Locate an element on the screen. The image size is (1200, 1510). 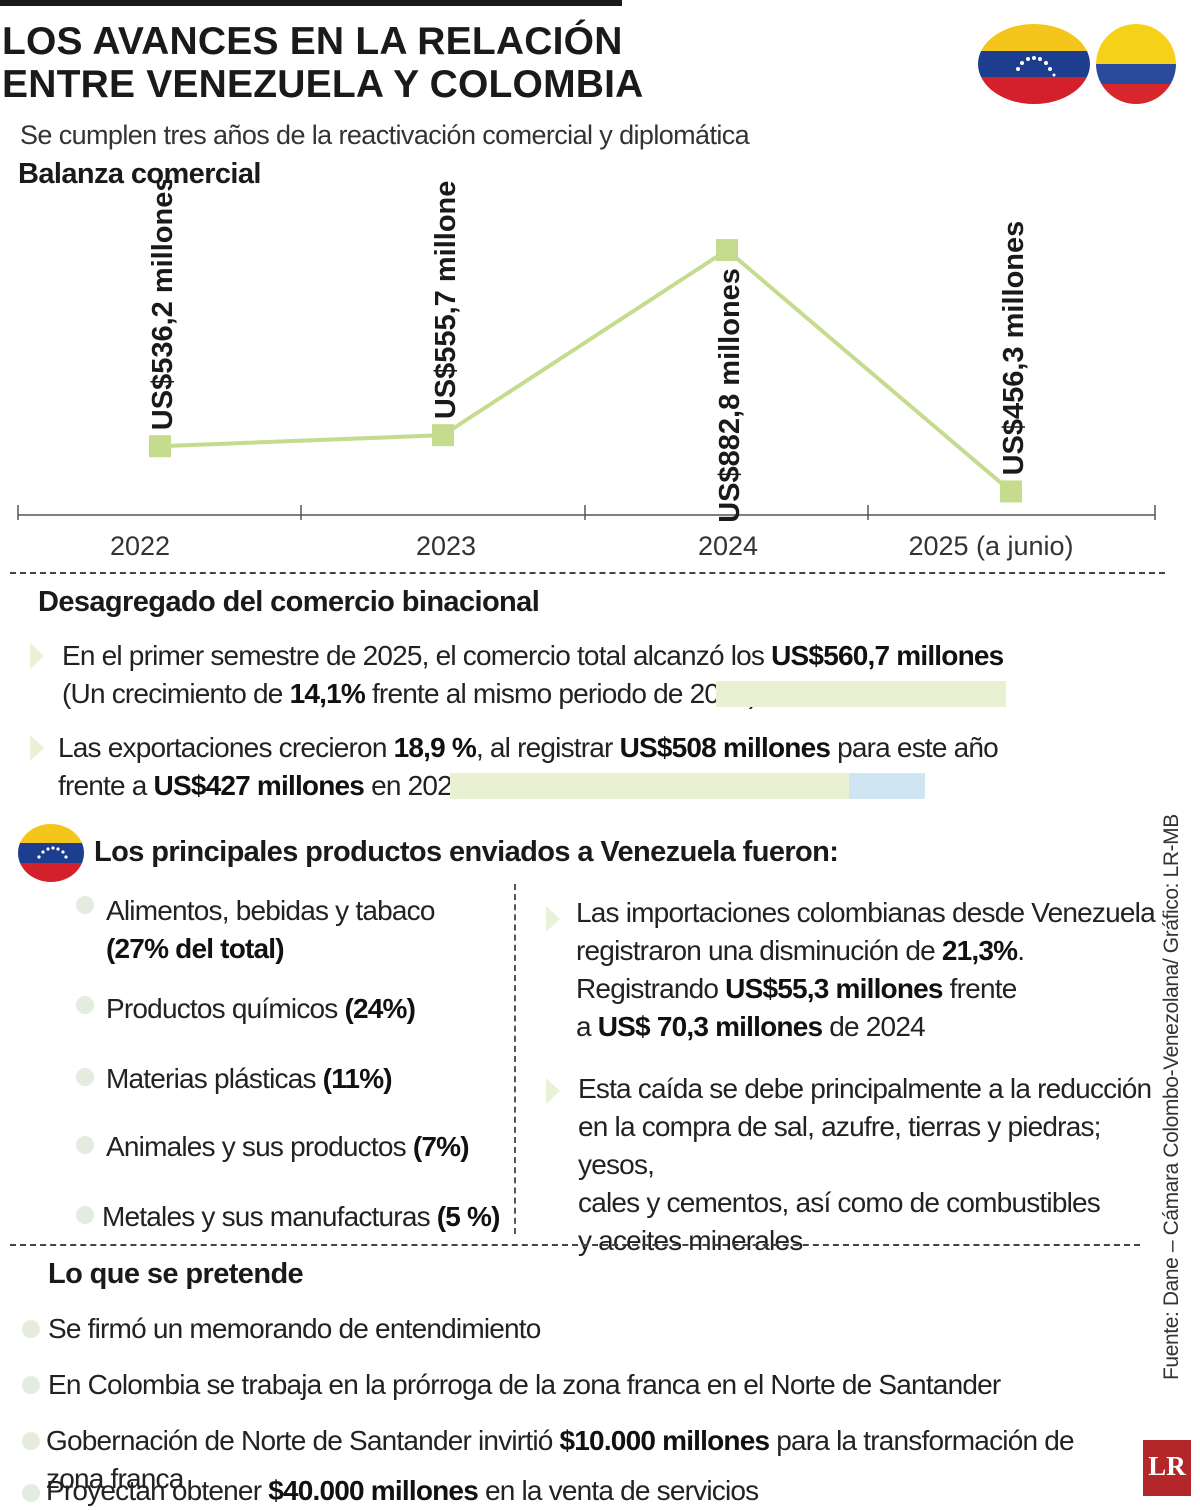
exports-2025-increase-bar is located at coordinates (887, 786).